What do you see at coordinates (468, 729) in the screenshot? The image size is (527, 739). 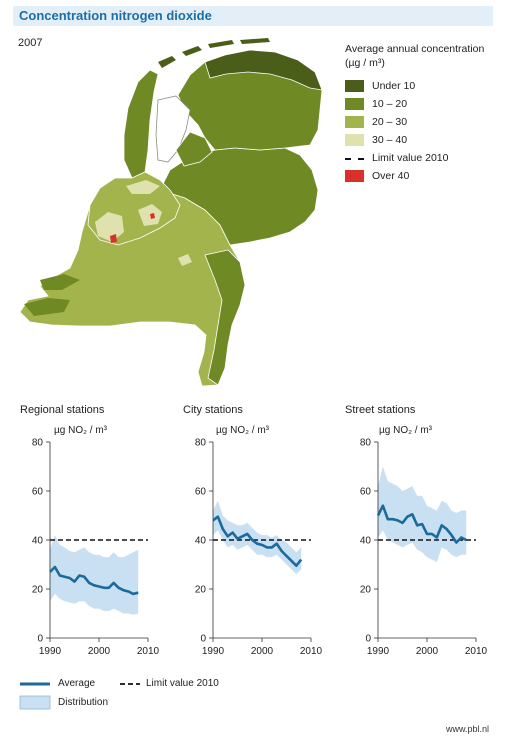 I see `source-credit: www.pbl.nl` at bounding box center [468, 729].